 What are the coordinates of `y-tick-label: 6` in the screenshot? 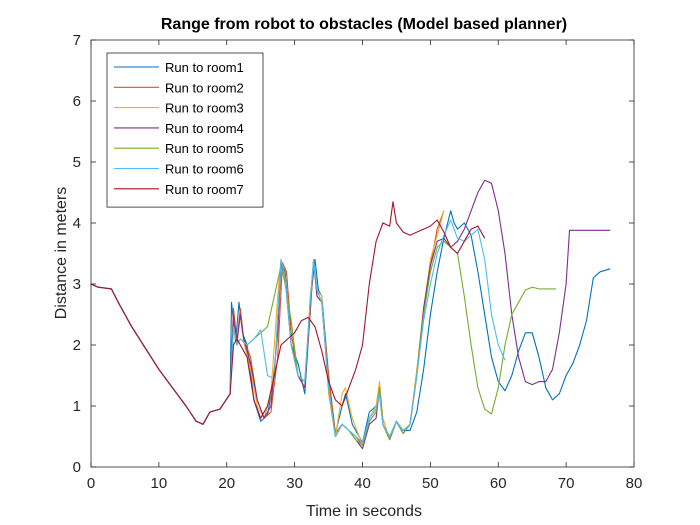 It's located at (77, 101).